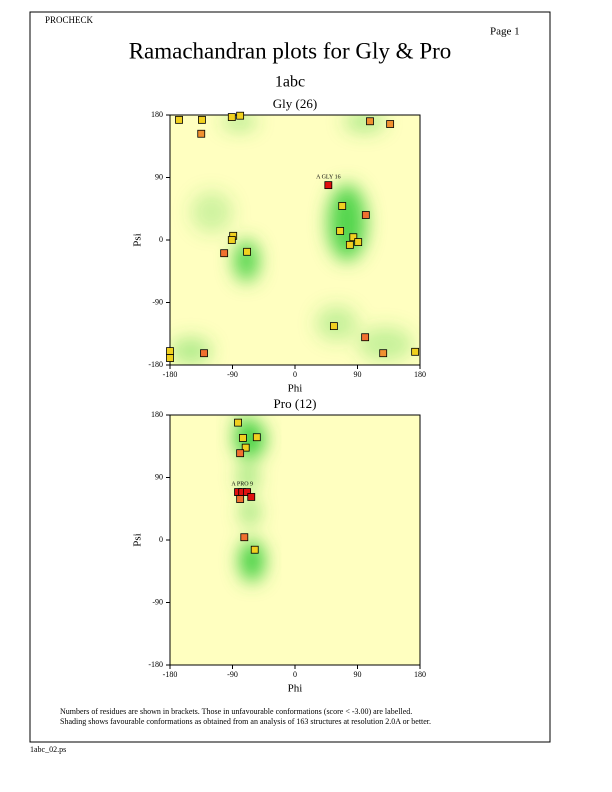 The width and height of the screenshot is (612, 792). What do you see at coordinates (505, 32) in the screenshot?
I see `page-number: Page 1` at bounding box center [505, 32].